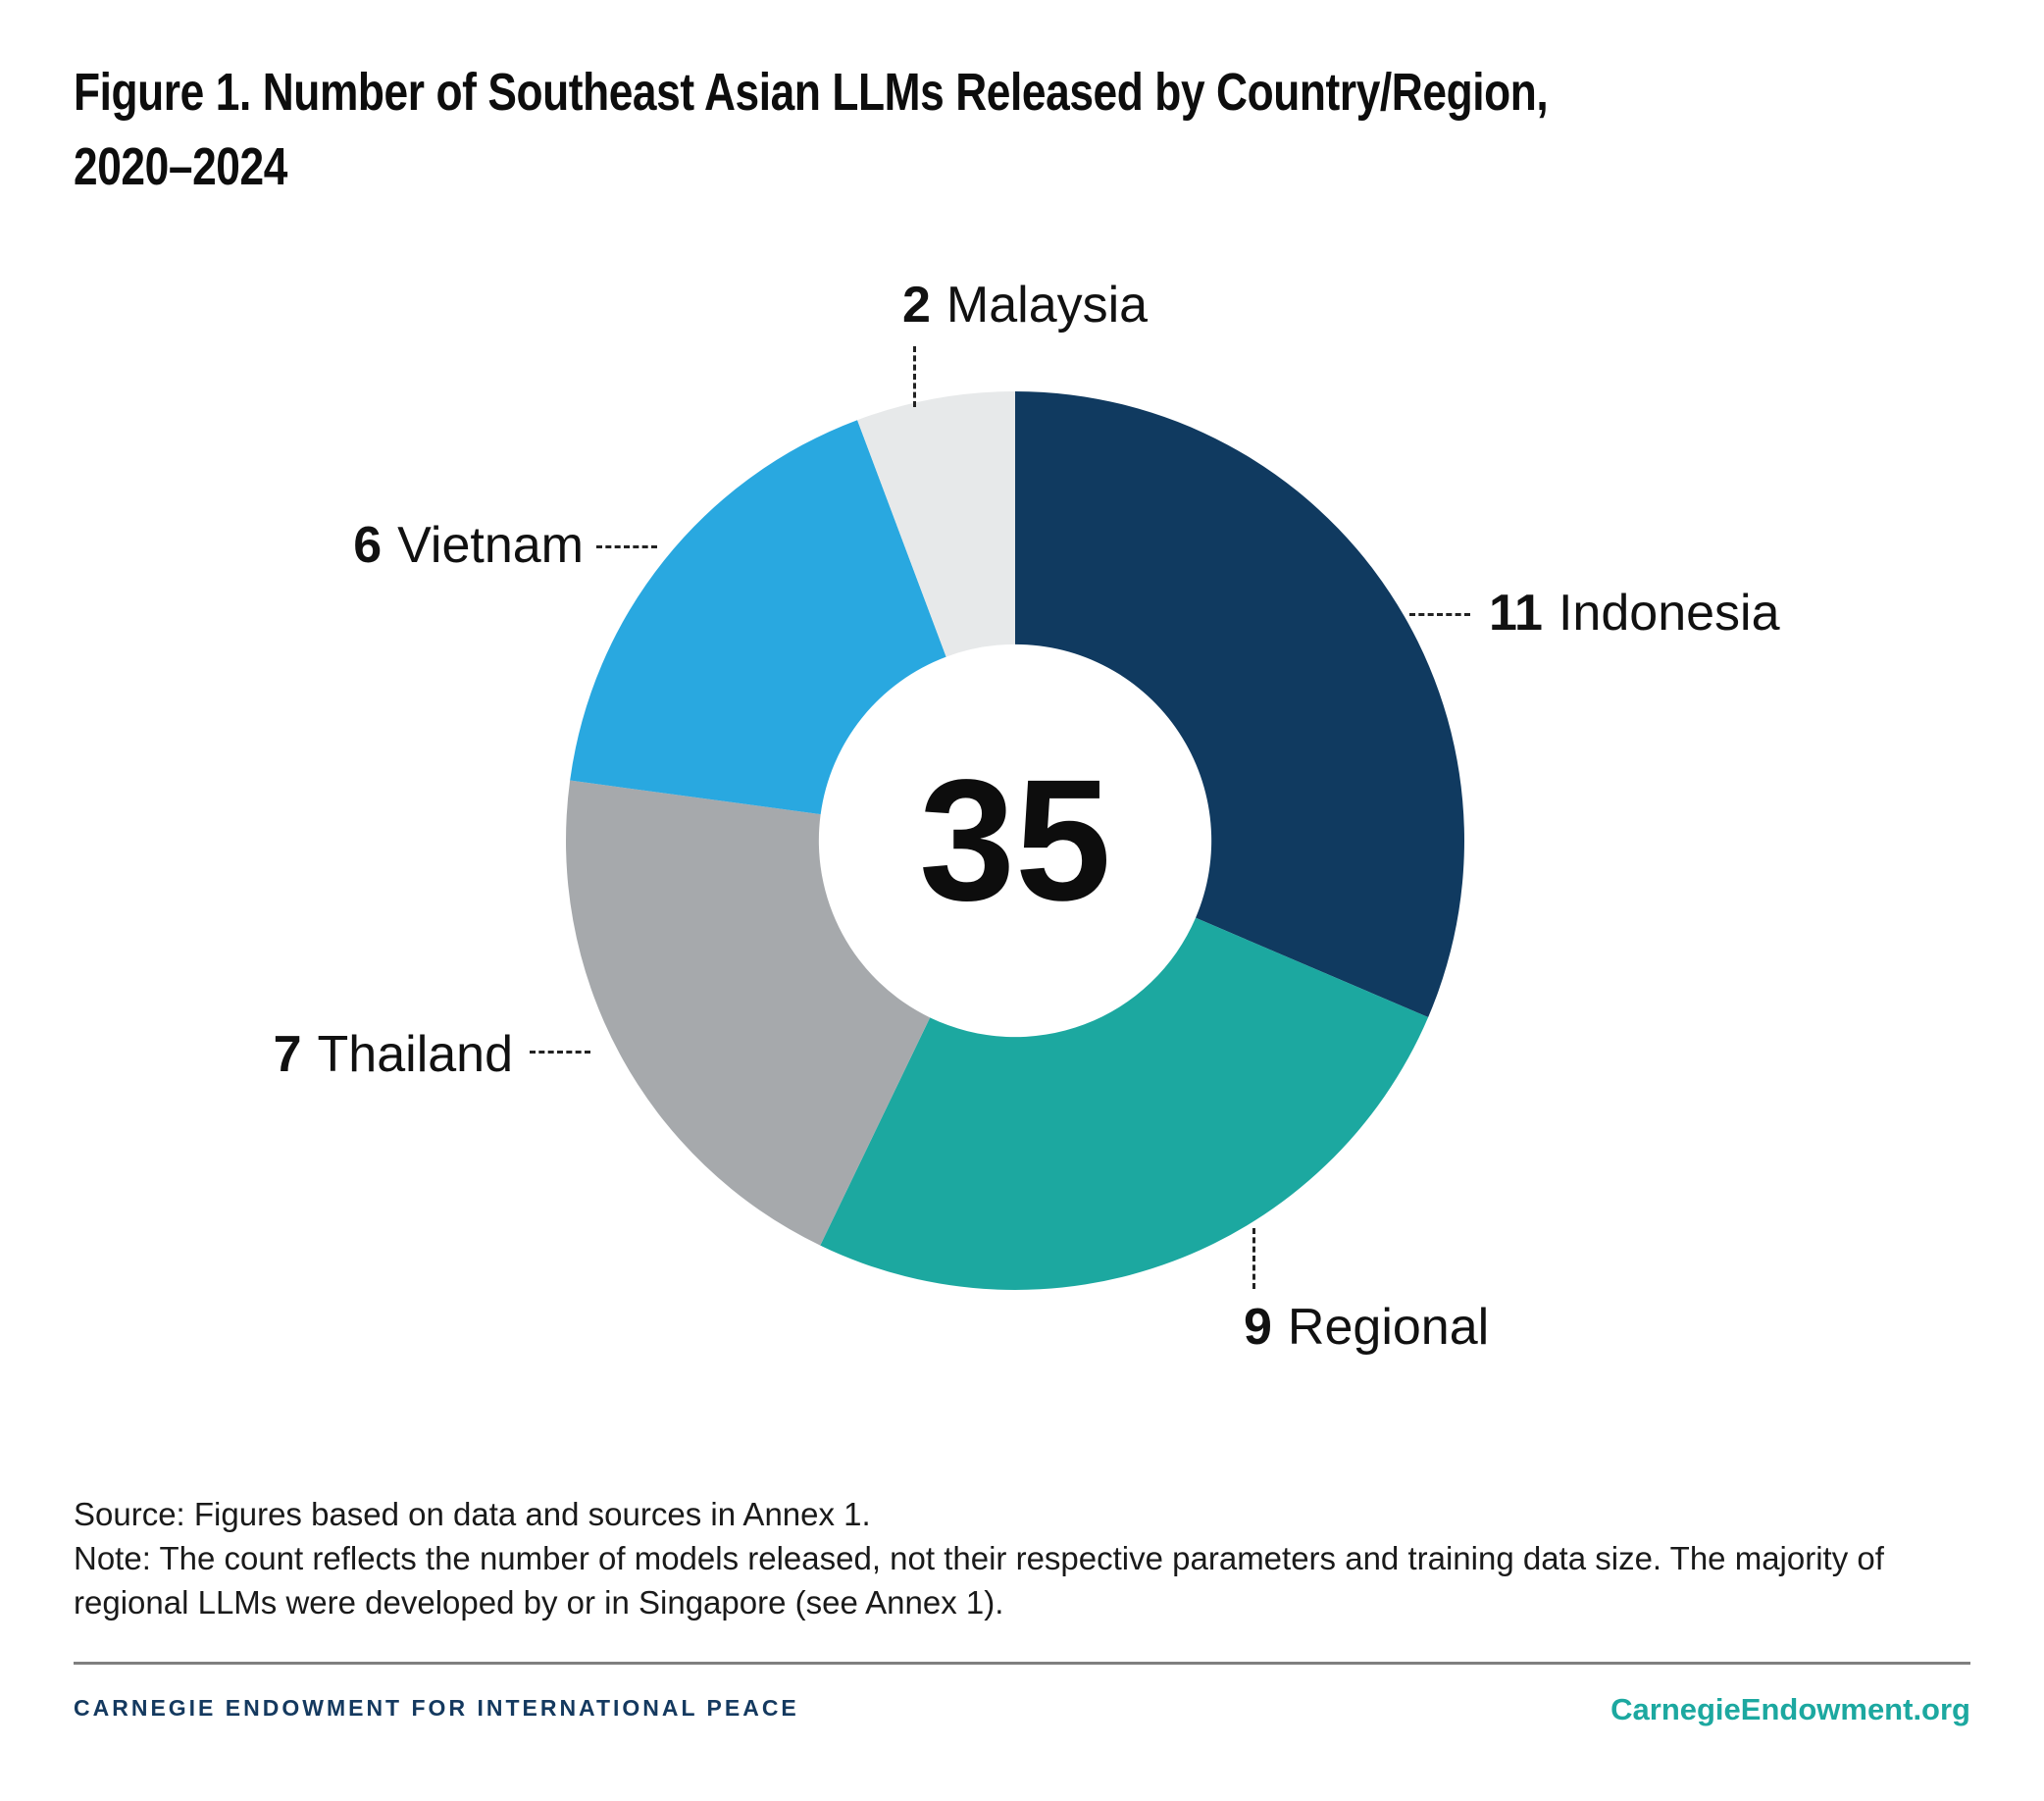 Image resolution: width=2044 pixels, height=1801 pixels. Describe the element at coordinates (560, 1052) in the screenshot. I see `leader-line-thailand` at that location.